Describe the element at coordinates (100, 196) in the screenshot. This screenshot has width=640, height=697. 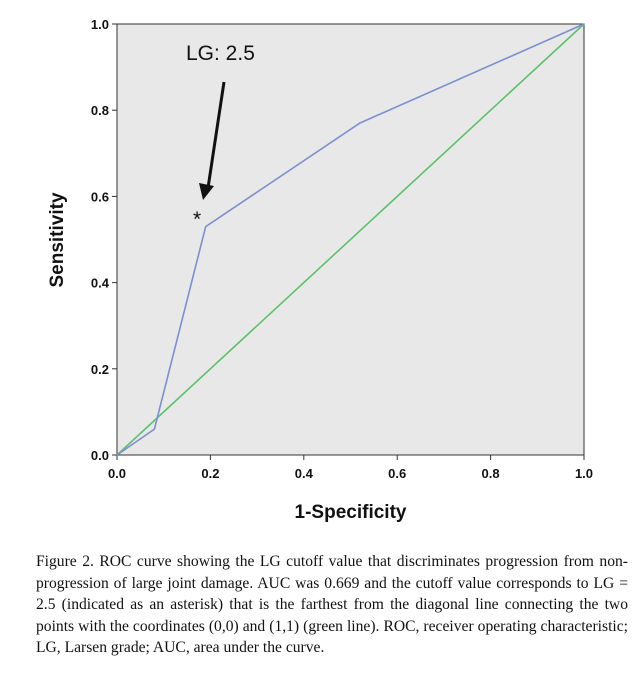
I see `y-tick-label: 0.6` at that location.